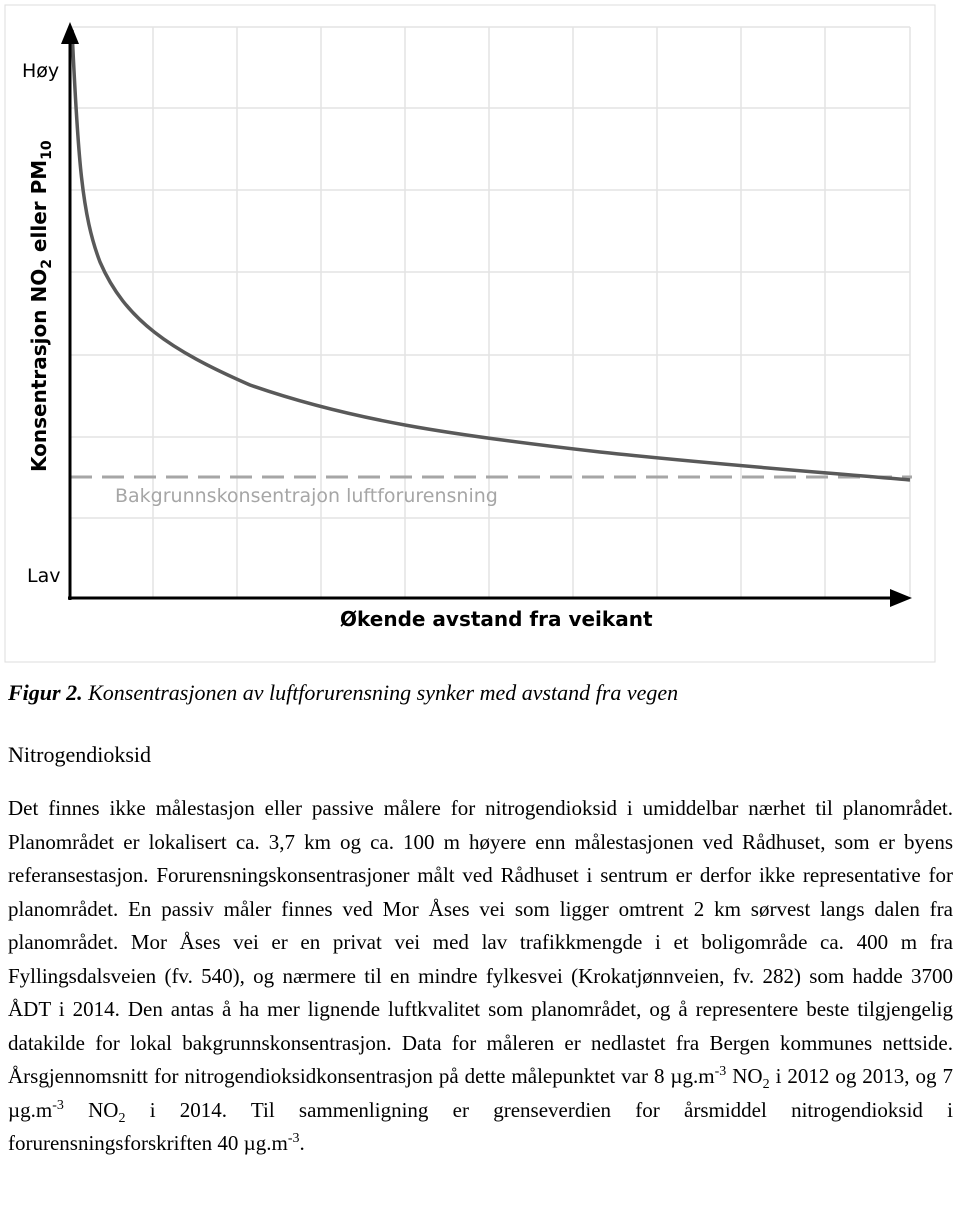  Describe the element at coordinates (302, 1143) in the screenshot. I see `text-run: .` at that location.